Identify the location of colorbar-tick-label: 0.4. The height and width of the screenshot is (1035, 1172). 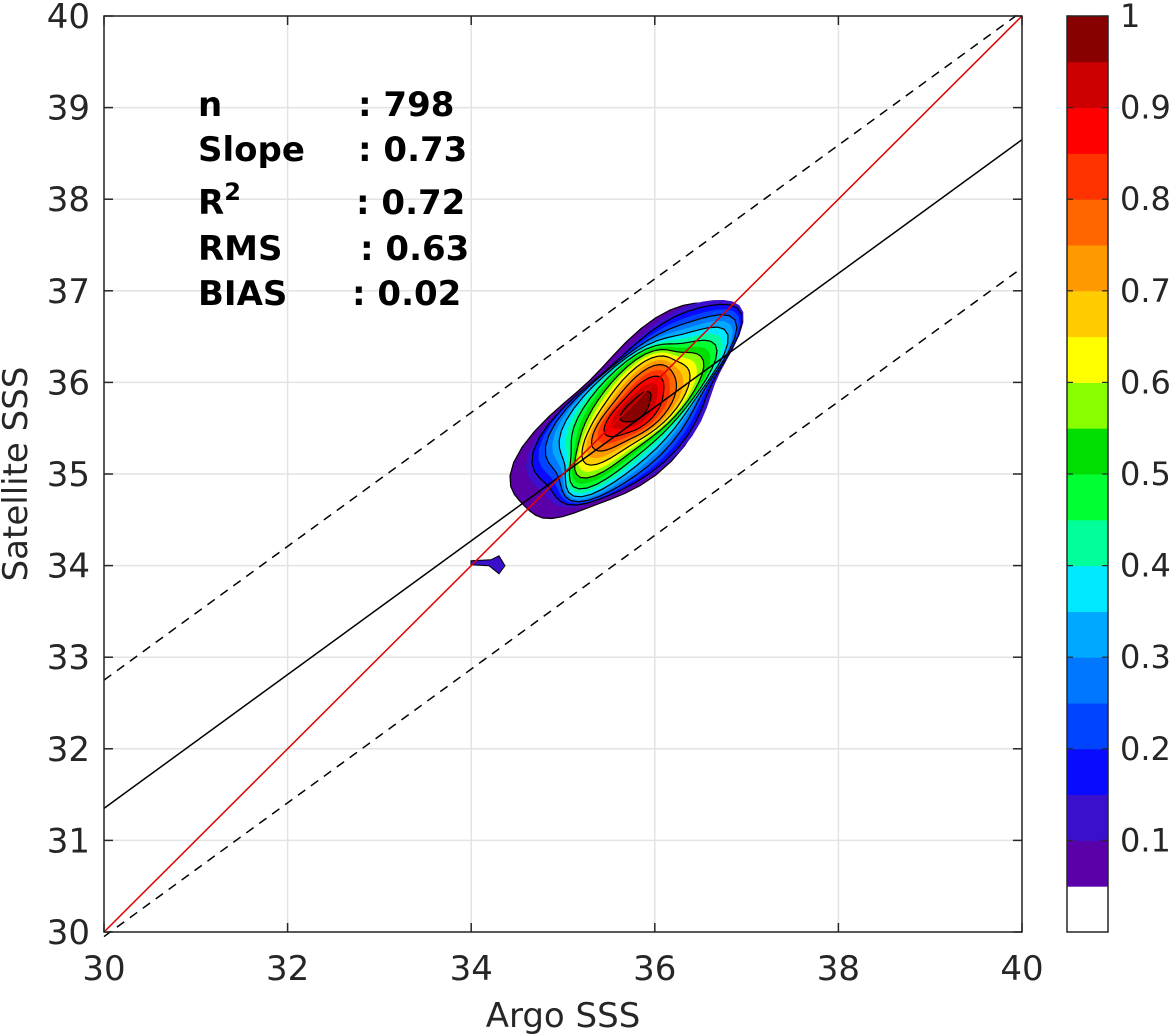
(1145, 566).